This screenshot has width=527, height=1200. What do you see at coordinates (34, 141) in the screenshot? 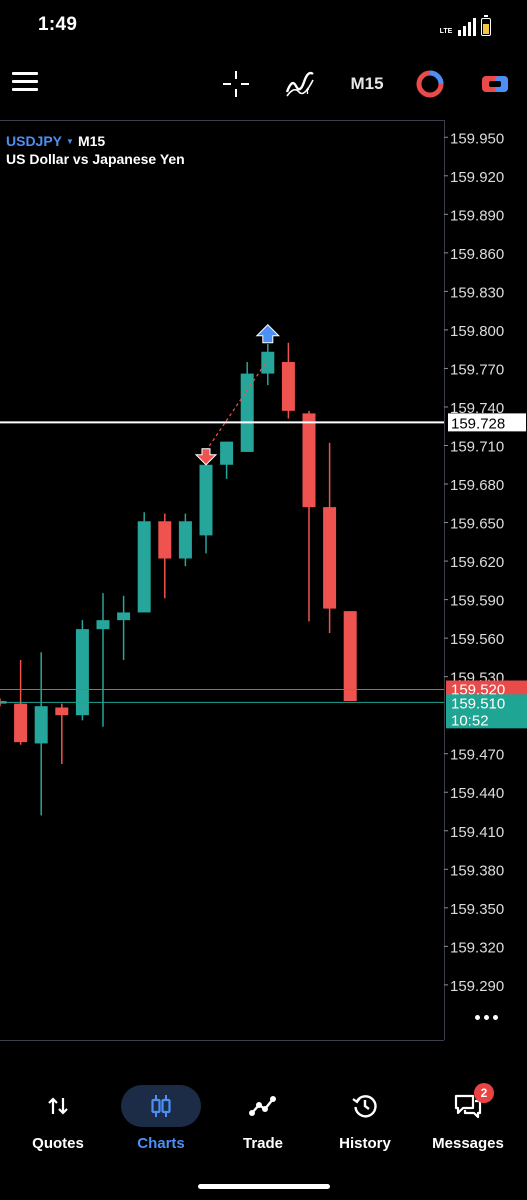
I see `symbol-name: USDJPY` at bounding box center [34, 141].